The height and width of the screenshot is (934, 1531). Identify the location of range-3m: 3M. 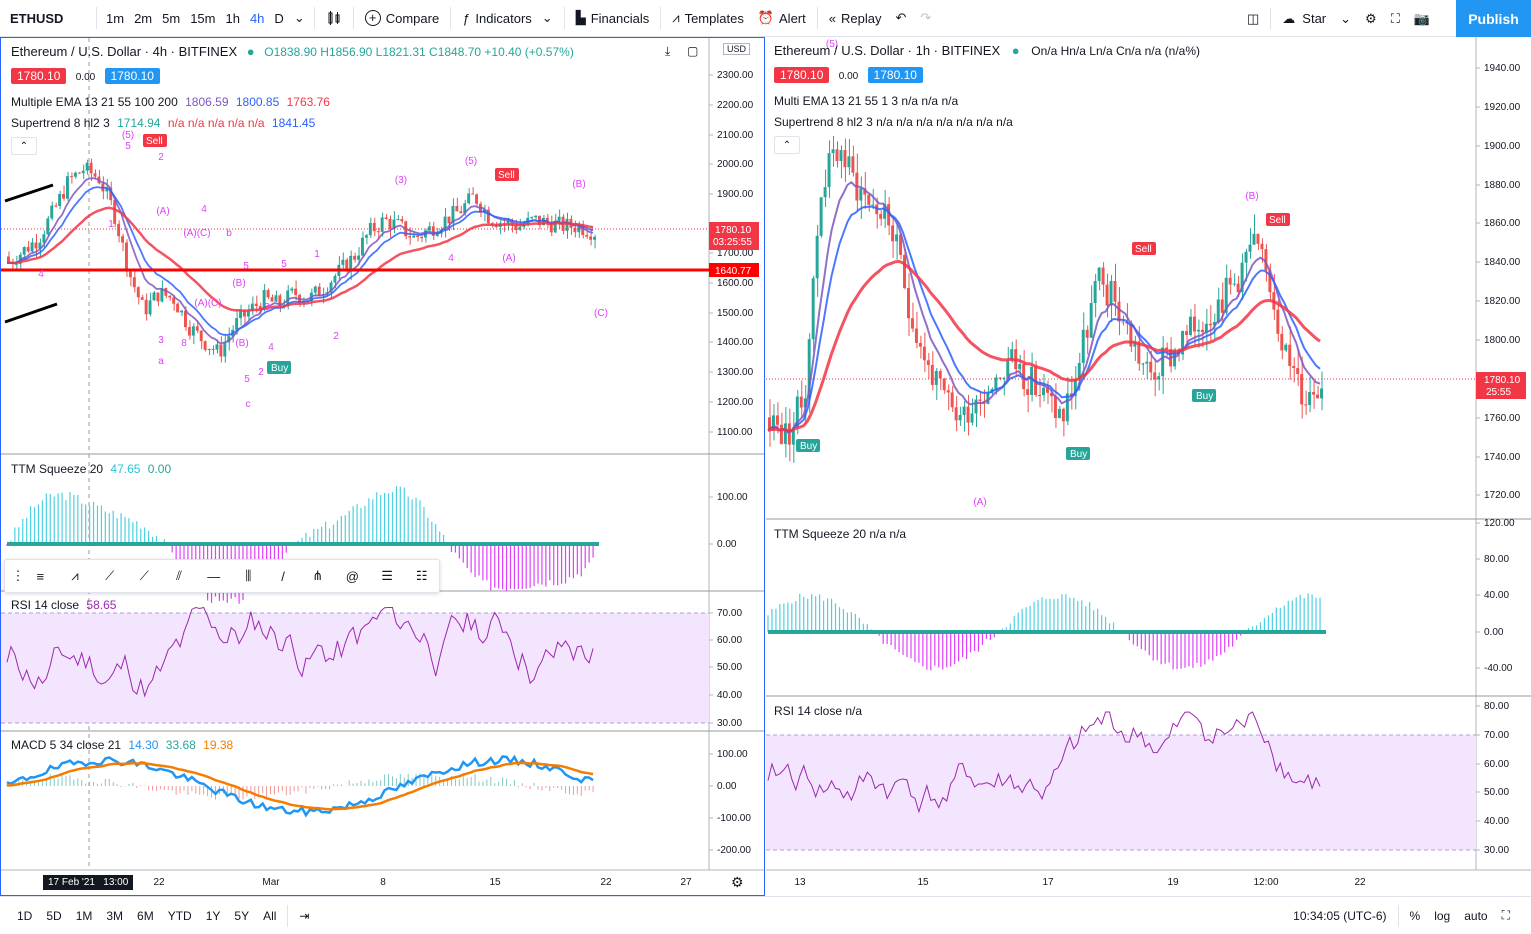
(115, 915).